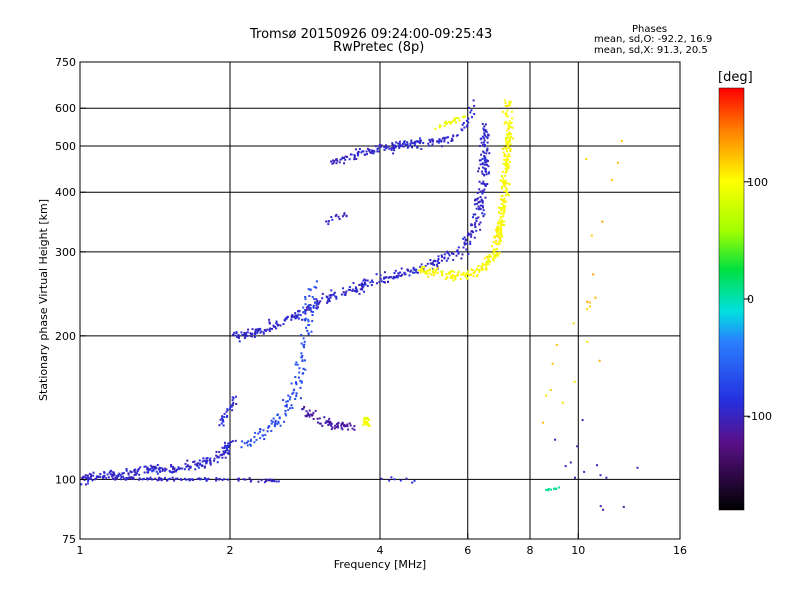  I want to click on stats-x-mode: mean, sd,X: 91.3, 20.5, so click(651, 50).